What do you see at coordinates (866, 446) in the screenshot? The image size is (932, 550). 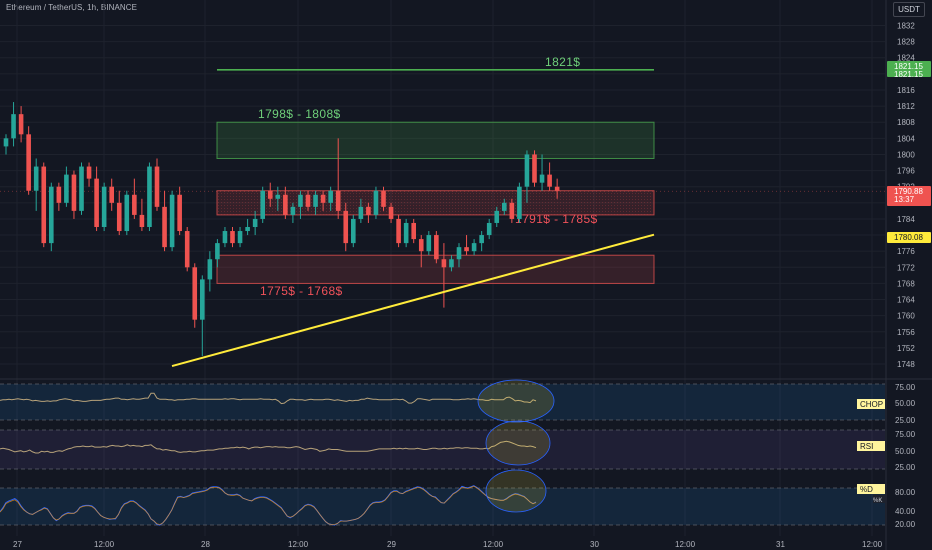 I see `indicator-name: RSI` at bounding box center [866, 446].